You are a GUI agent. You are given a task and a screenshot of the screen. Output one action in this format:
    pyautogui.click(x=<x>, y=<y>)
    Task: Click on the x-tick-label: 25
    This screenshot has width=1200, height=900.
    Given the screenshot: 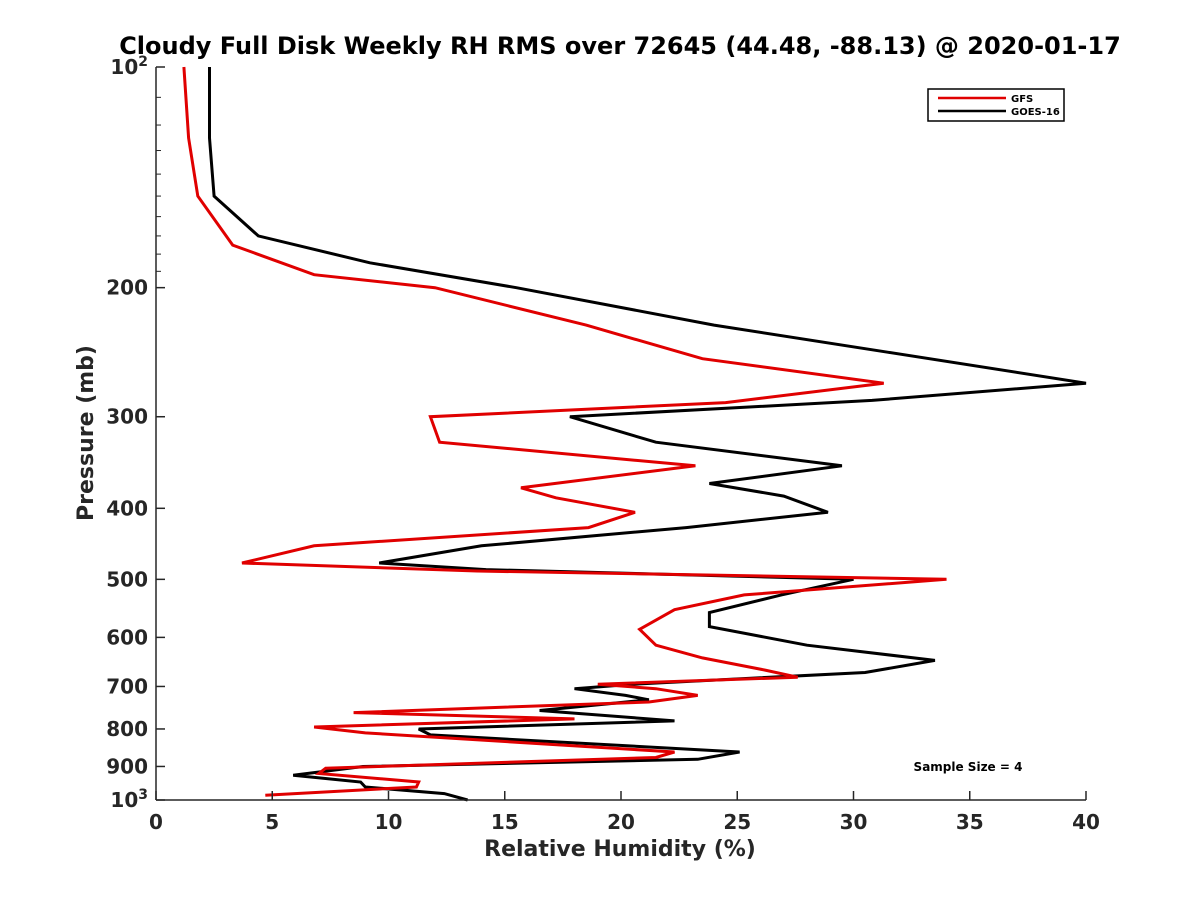 What is the action you would take?
    pyautogui.click(x=737, y=822)
    